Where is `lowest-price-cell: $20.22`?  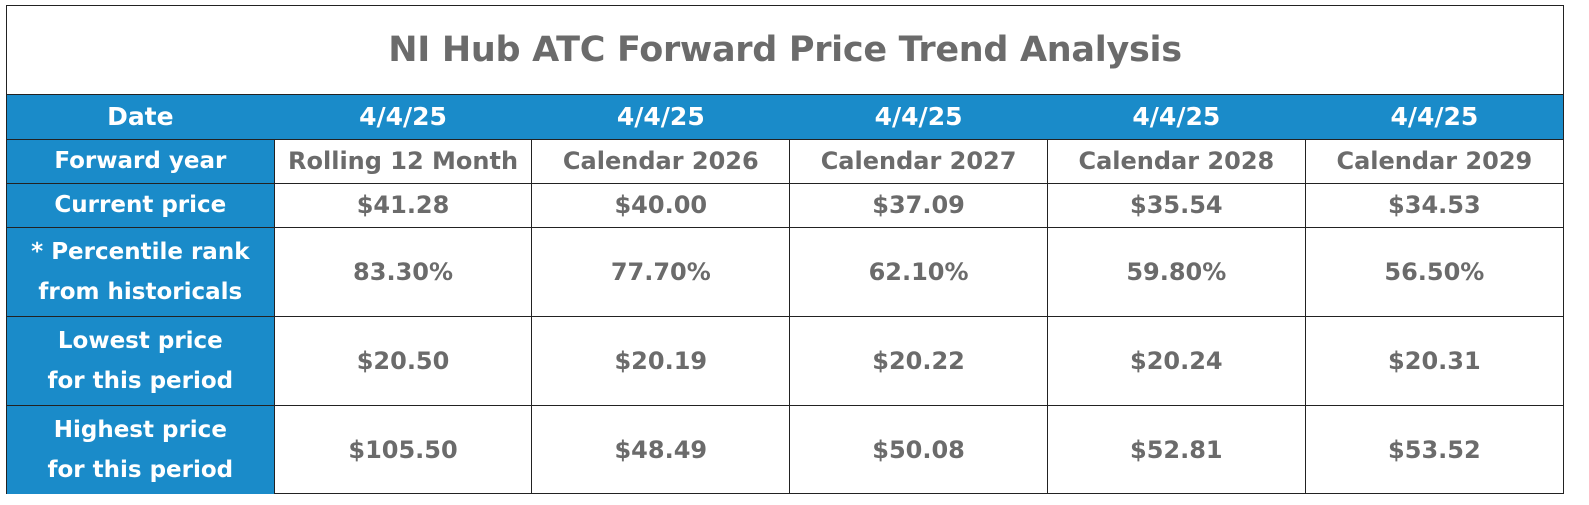
lowest-price-cell: $20.22 is located at coordinates (918, 360).